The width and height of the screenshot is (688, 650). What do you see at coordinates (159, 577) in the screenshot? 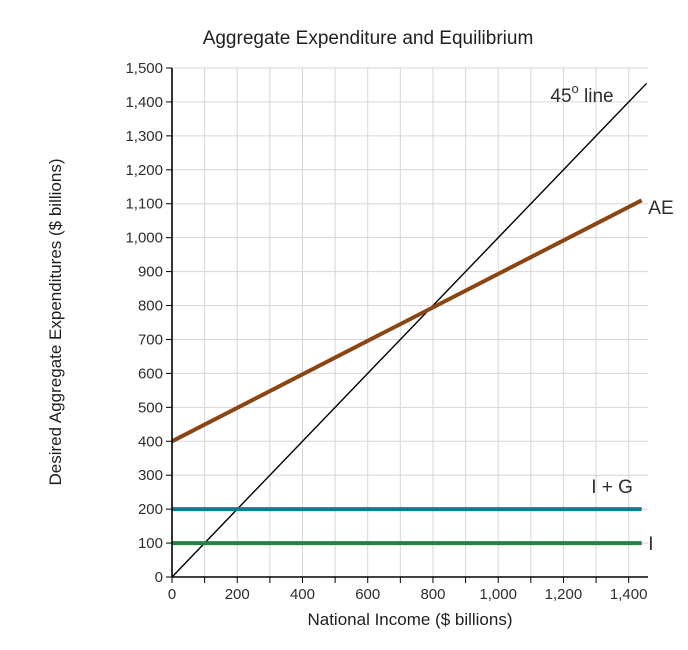
I see `y-tick-label: 0` at bounding box center [159, 577].